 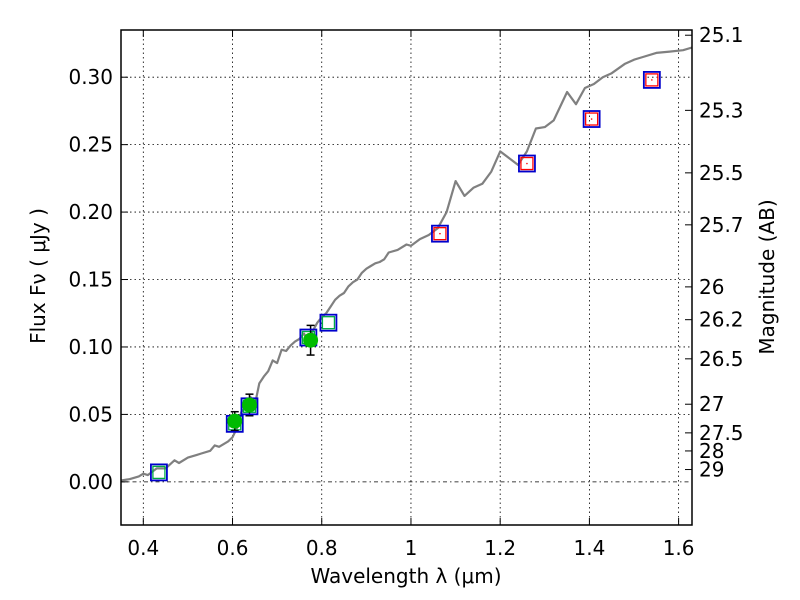 I want to click on right-tick-label: 25.3, so click(x=721, y=110).